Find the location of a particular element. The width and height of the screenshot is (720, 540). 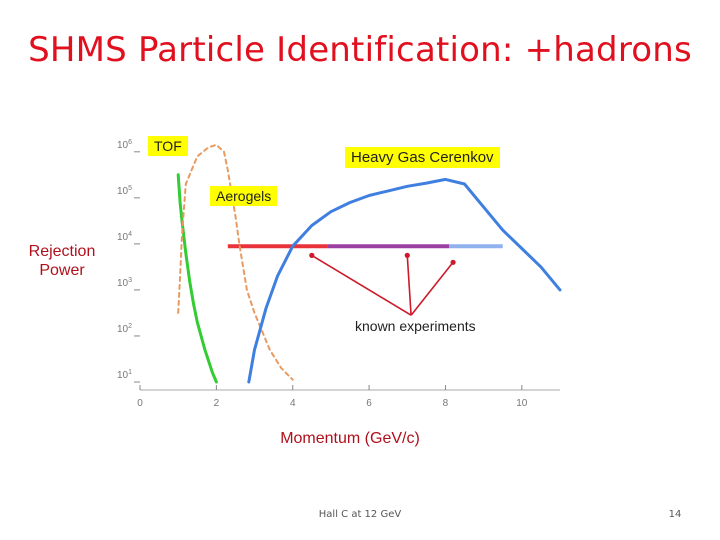

series-tof-alt-line is located at coordinates (235, 262).